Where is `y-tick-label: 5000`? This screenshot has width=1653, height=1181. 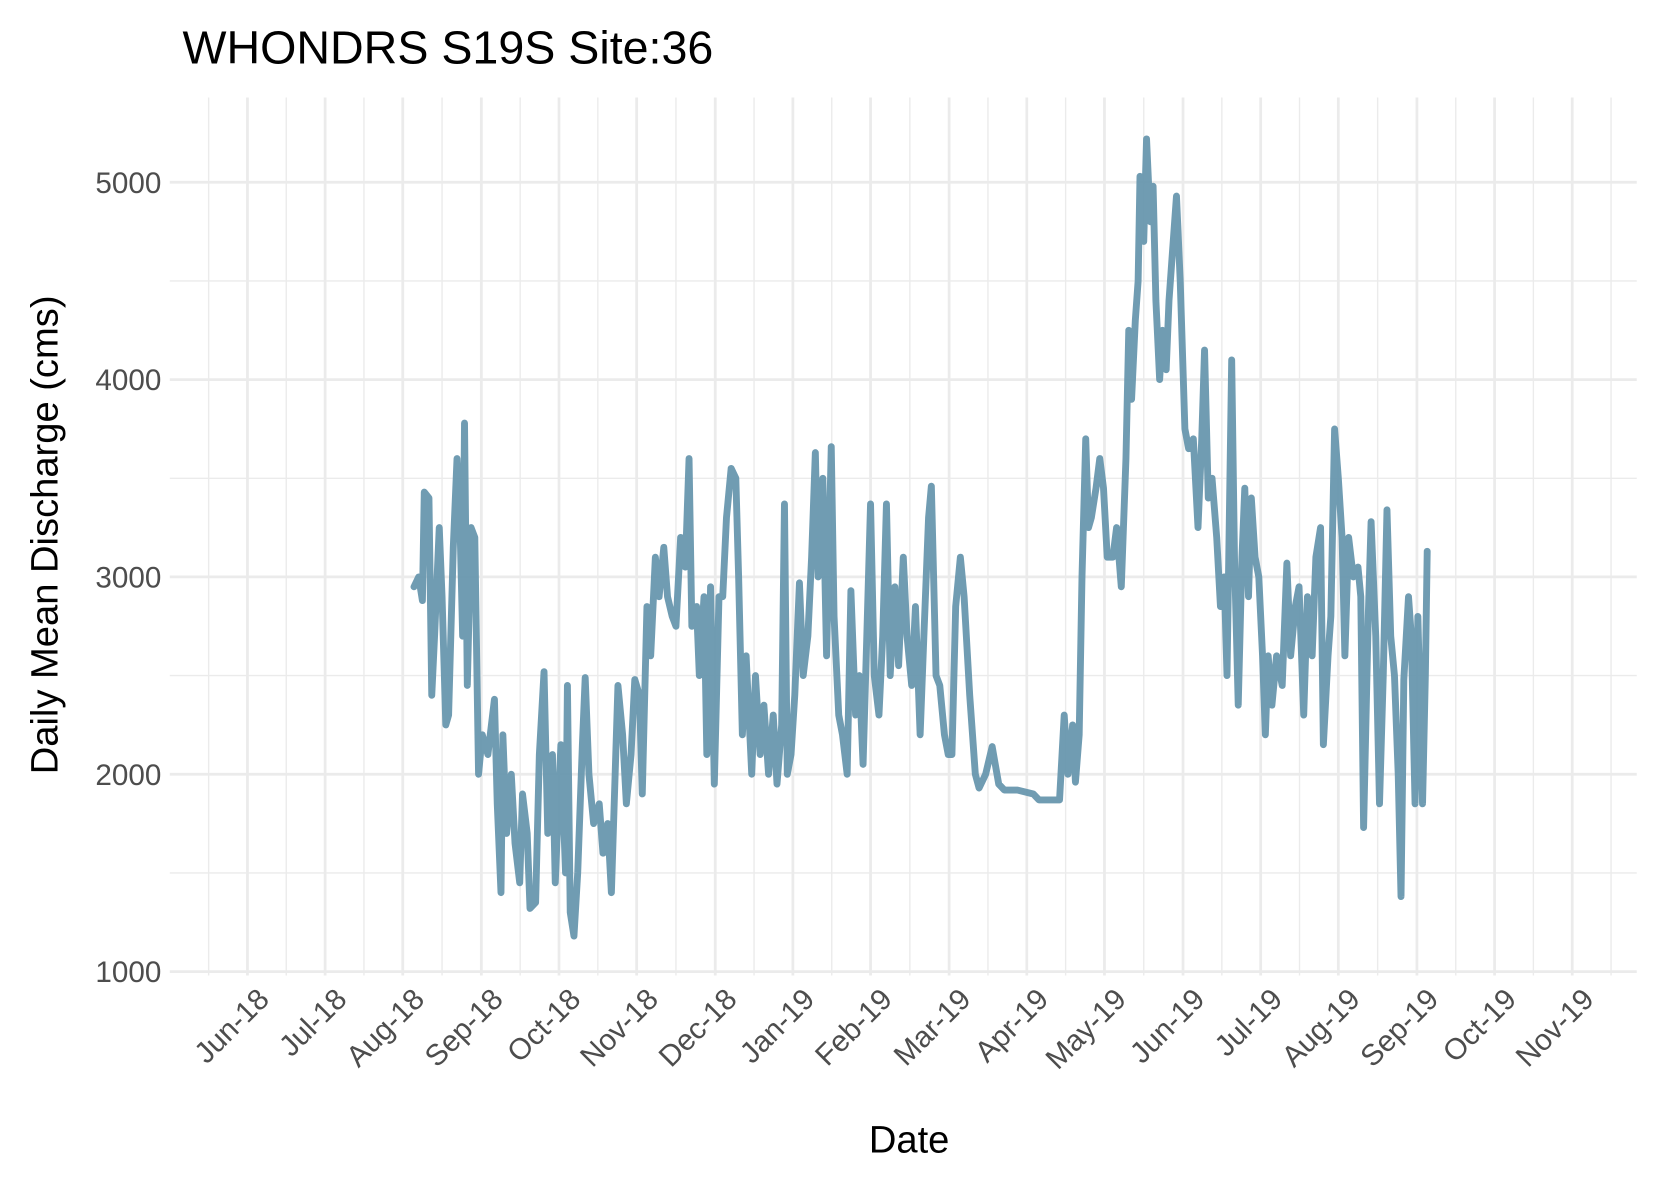
y-tick-label: 5000 is located at coordinates (128, 183).